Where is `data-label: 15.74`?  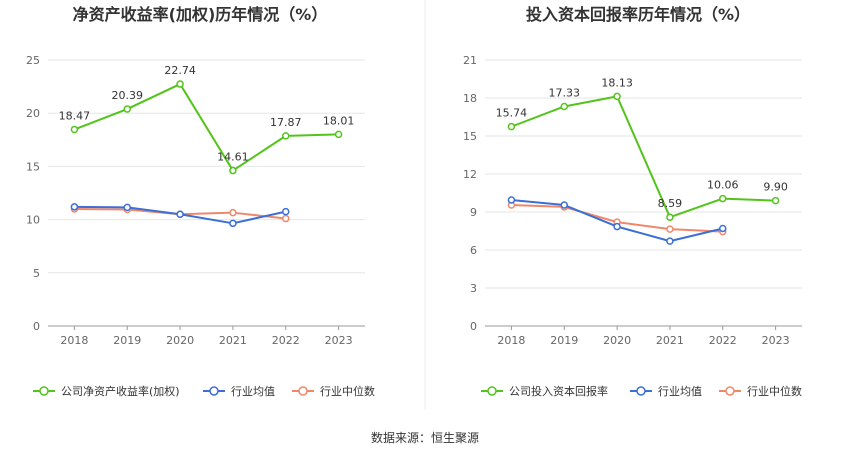 data-label: 15.74 is located at coordinates (512, 113).